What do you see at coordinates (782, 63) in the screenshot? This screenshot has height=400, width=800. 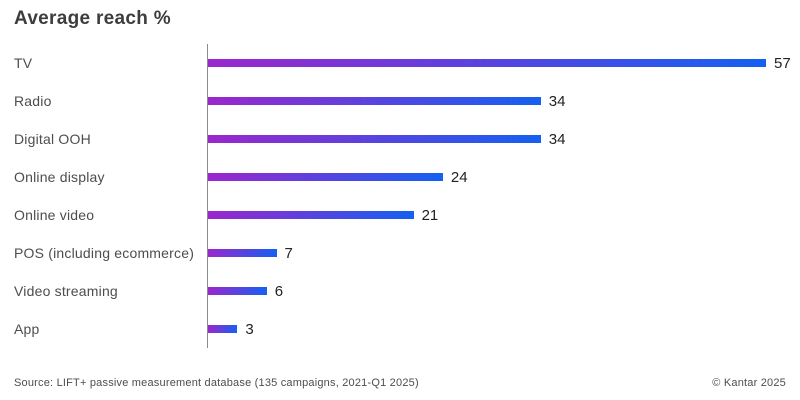 I see `value-label: 57` at bounding box center [782, 63].